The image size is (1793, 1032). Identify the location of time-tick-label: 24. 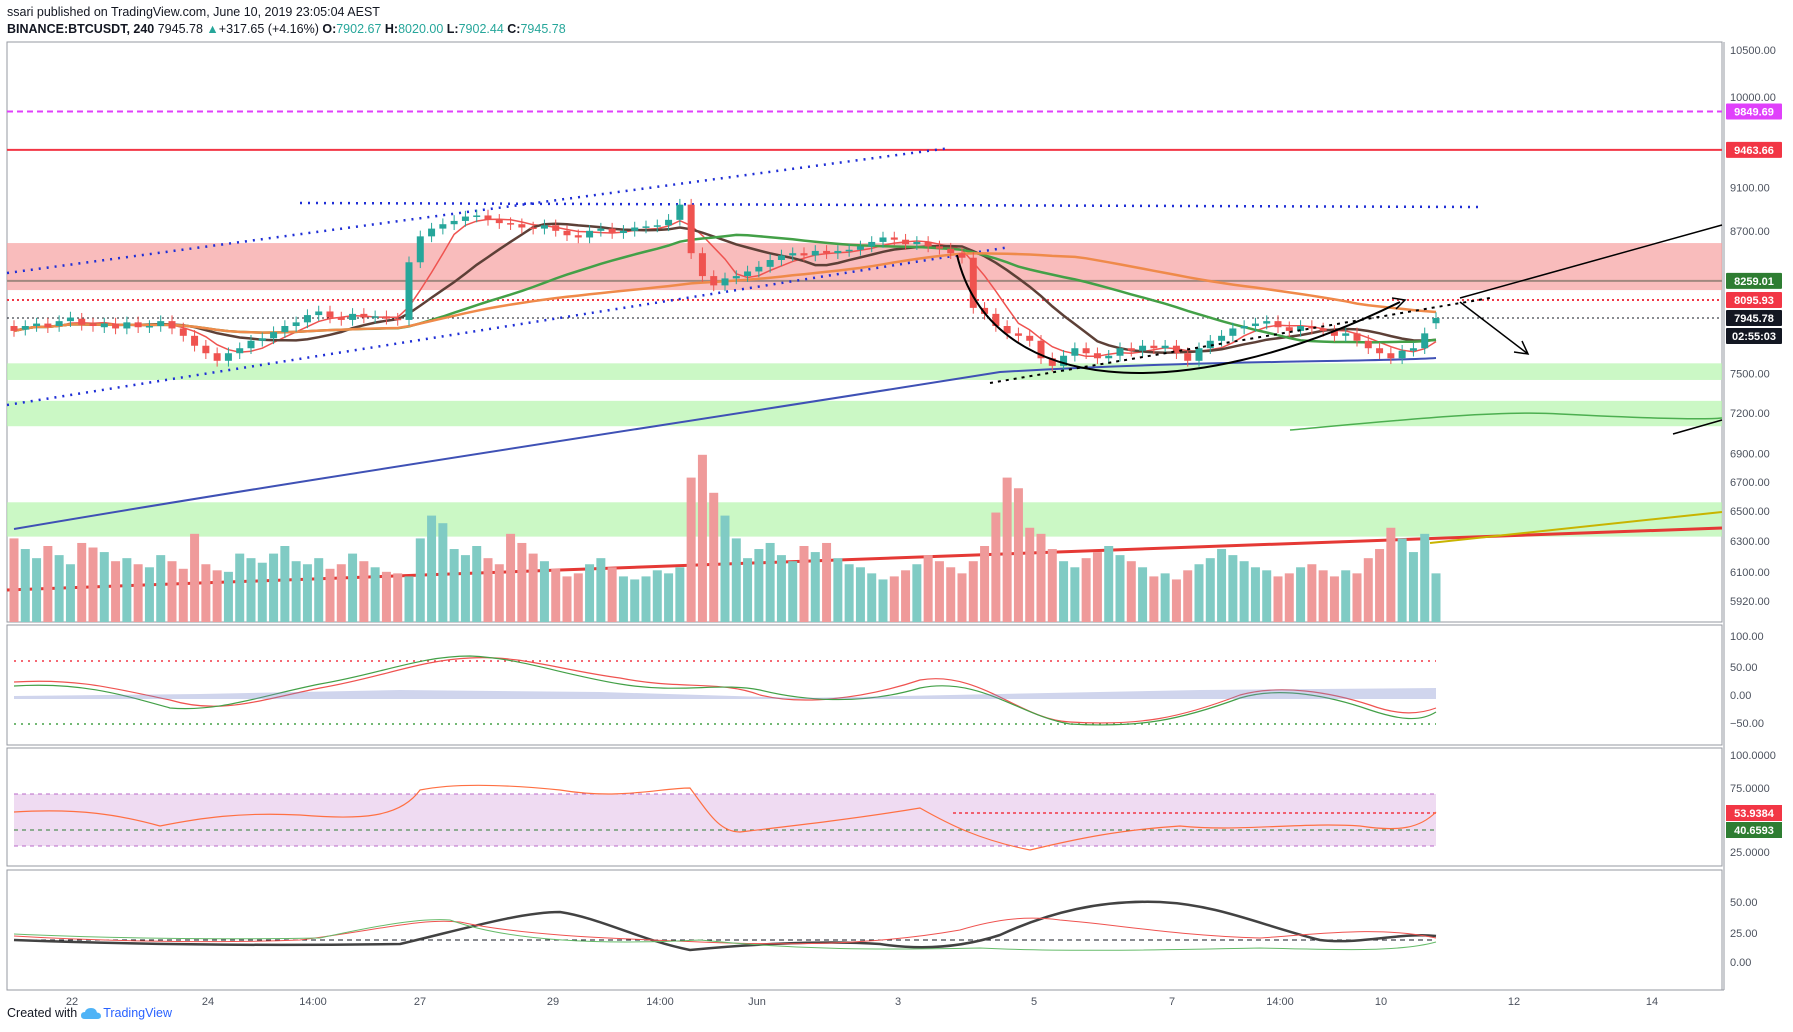
(208, 1002).